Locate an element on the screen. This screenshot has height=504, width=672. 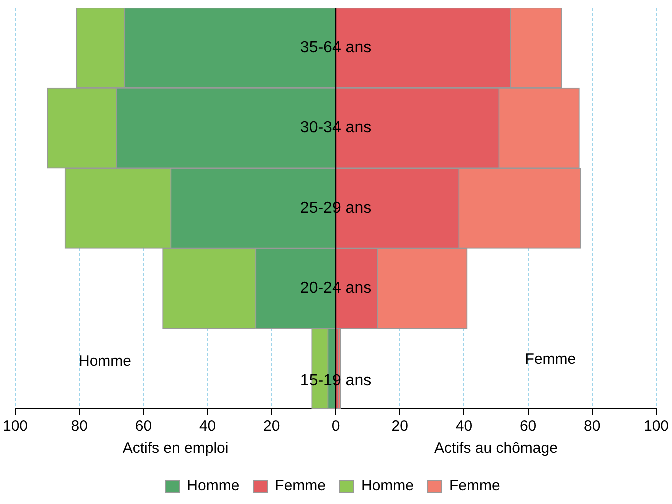
x-tick-label: 0 is located at coordinates (336, 427).